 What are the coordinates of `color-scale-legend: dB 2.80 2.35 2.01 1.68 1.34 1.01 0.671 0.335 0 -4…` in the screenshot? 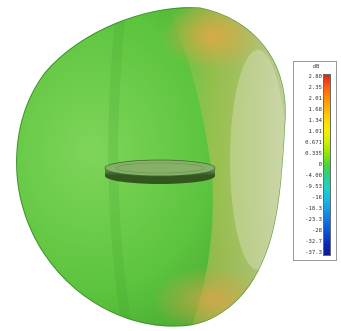 It's located at (315, 161).